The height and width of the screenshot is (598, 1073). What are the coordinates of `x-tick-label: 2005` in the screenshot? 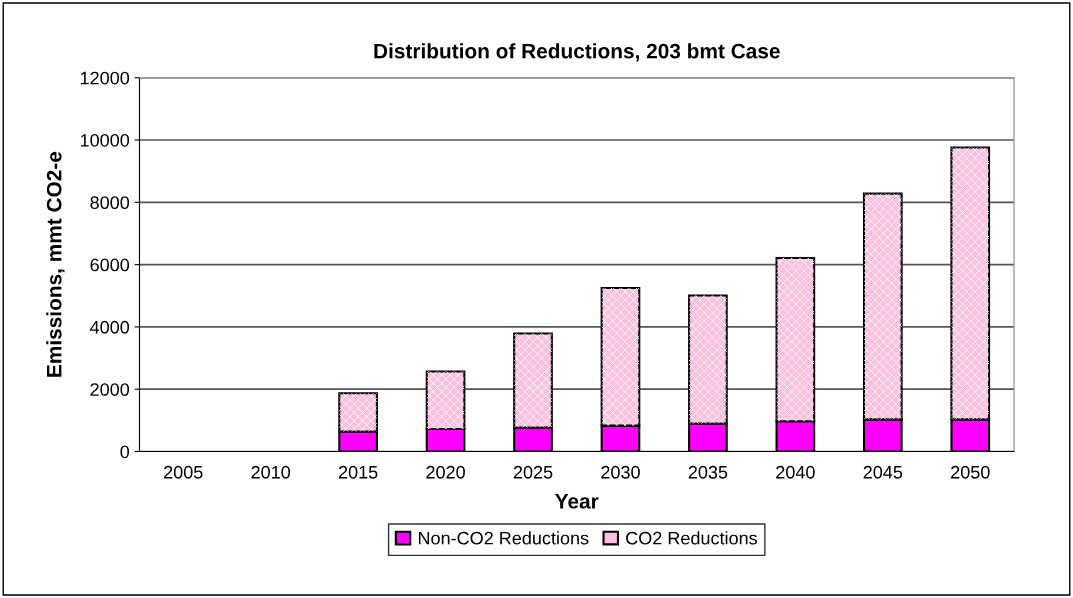 It's located at (183, 472).